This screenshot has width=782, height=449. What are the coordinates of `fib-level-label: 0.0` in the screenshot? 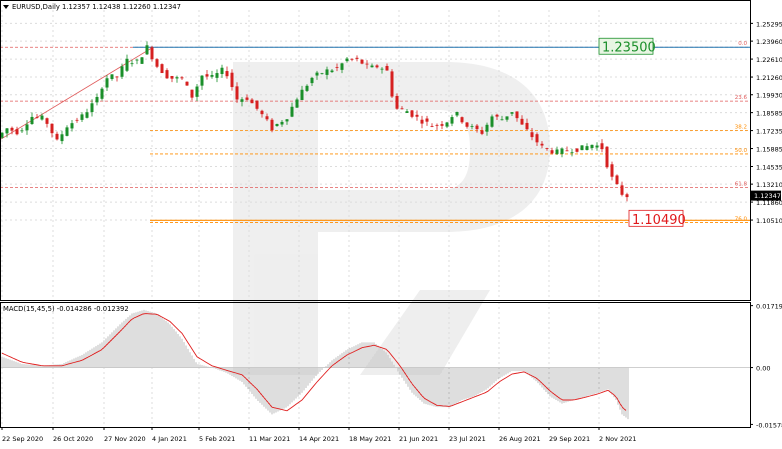 It's located at (742, 44).